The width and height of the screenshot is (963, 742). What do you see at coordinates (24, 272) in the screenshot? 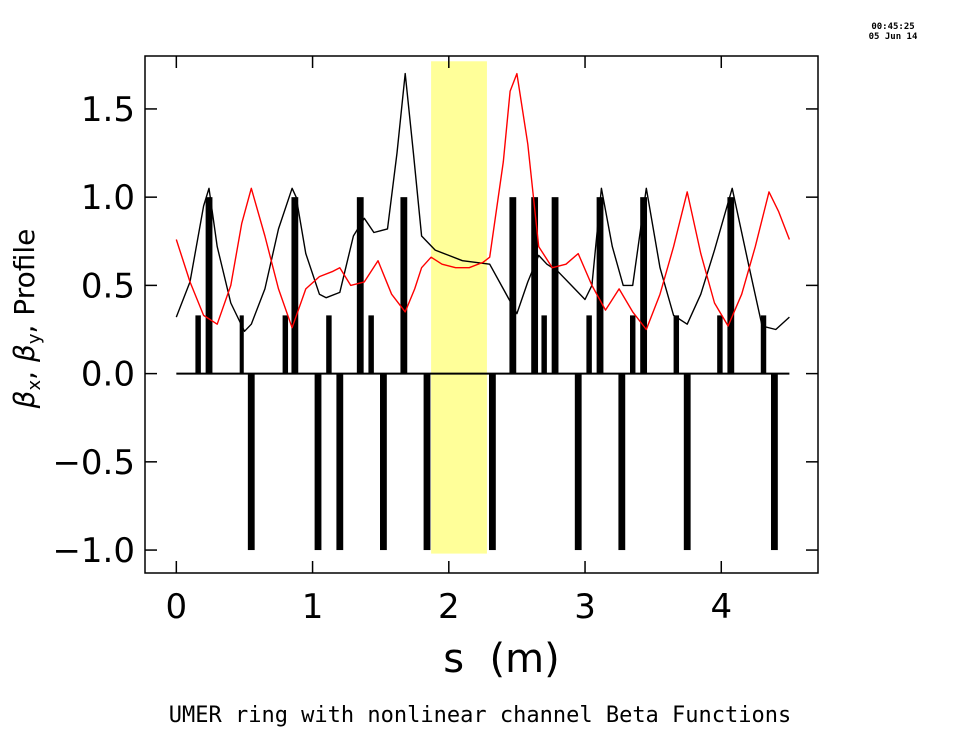
I see `profile-word: Profile` at bounding box center [24, 272].